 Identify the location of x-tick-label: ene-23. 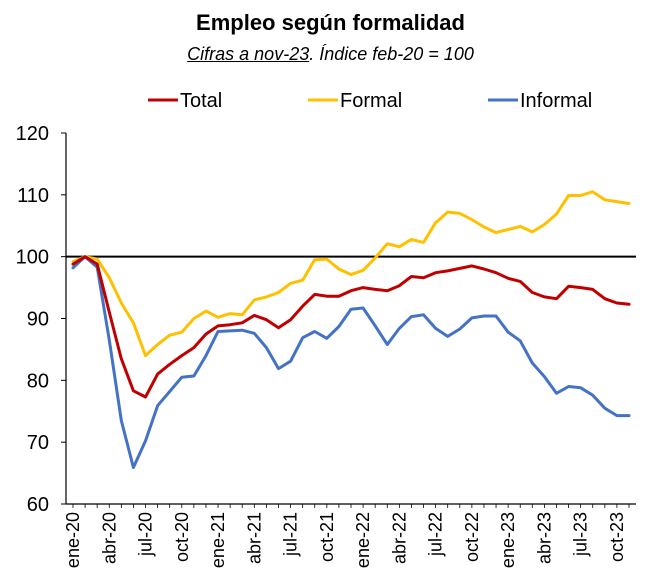
(508, 540).